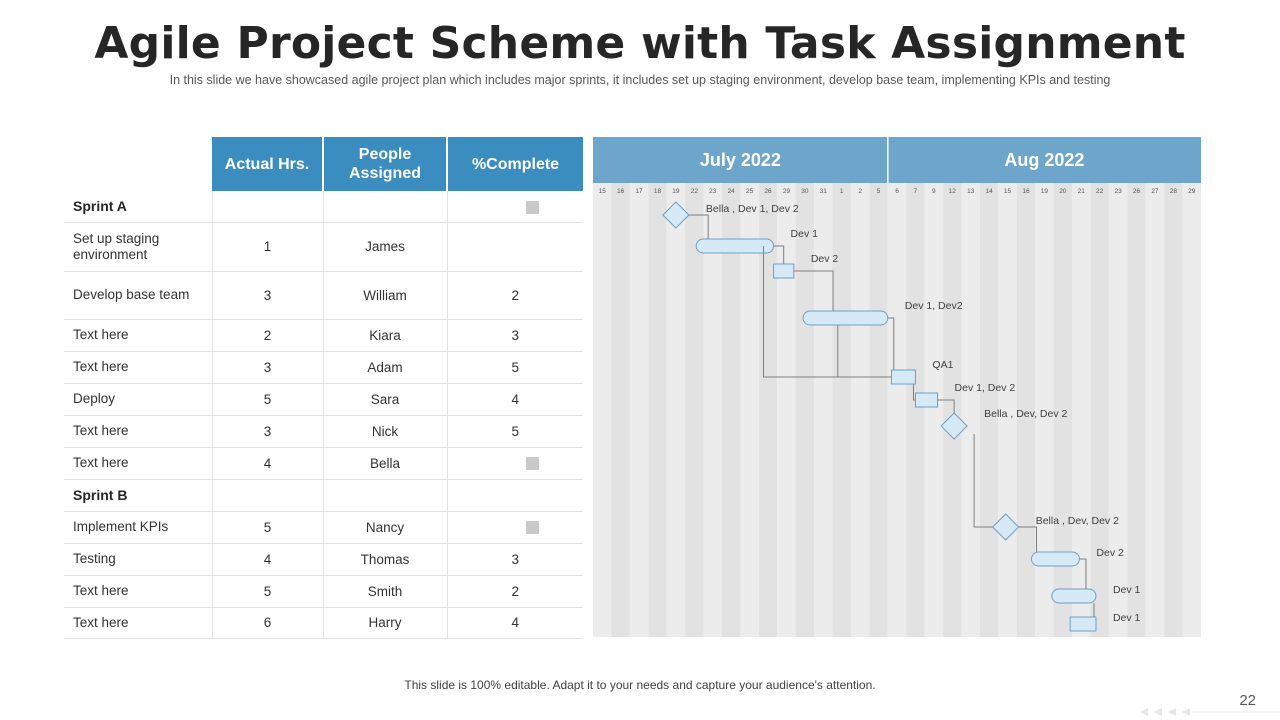  I want to click on header-people-assigned: People Assigned, so click(385, 164).